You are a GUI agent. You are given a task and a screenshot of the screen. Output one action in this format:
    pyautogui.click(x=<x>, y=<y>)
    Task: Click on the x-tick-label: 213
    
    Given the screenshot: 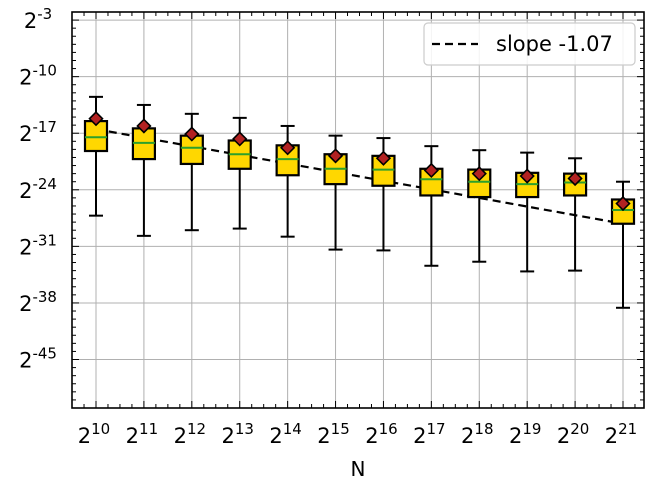 What is the action you would take?
    pyautogui.click(x=237, y=434)
    